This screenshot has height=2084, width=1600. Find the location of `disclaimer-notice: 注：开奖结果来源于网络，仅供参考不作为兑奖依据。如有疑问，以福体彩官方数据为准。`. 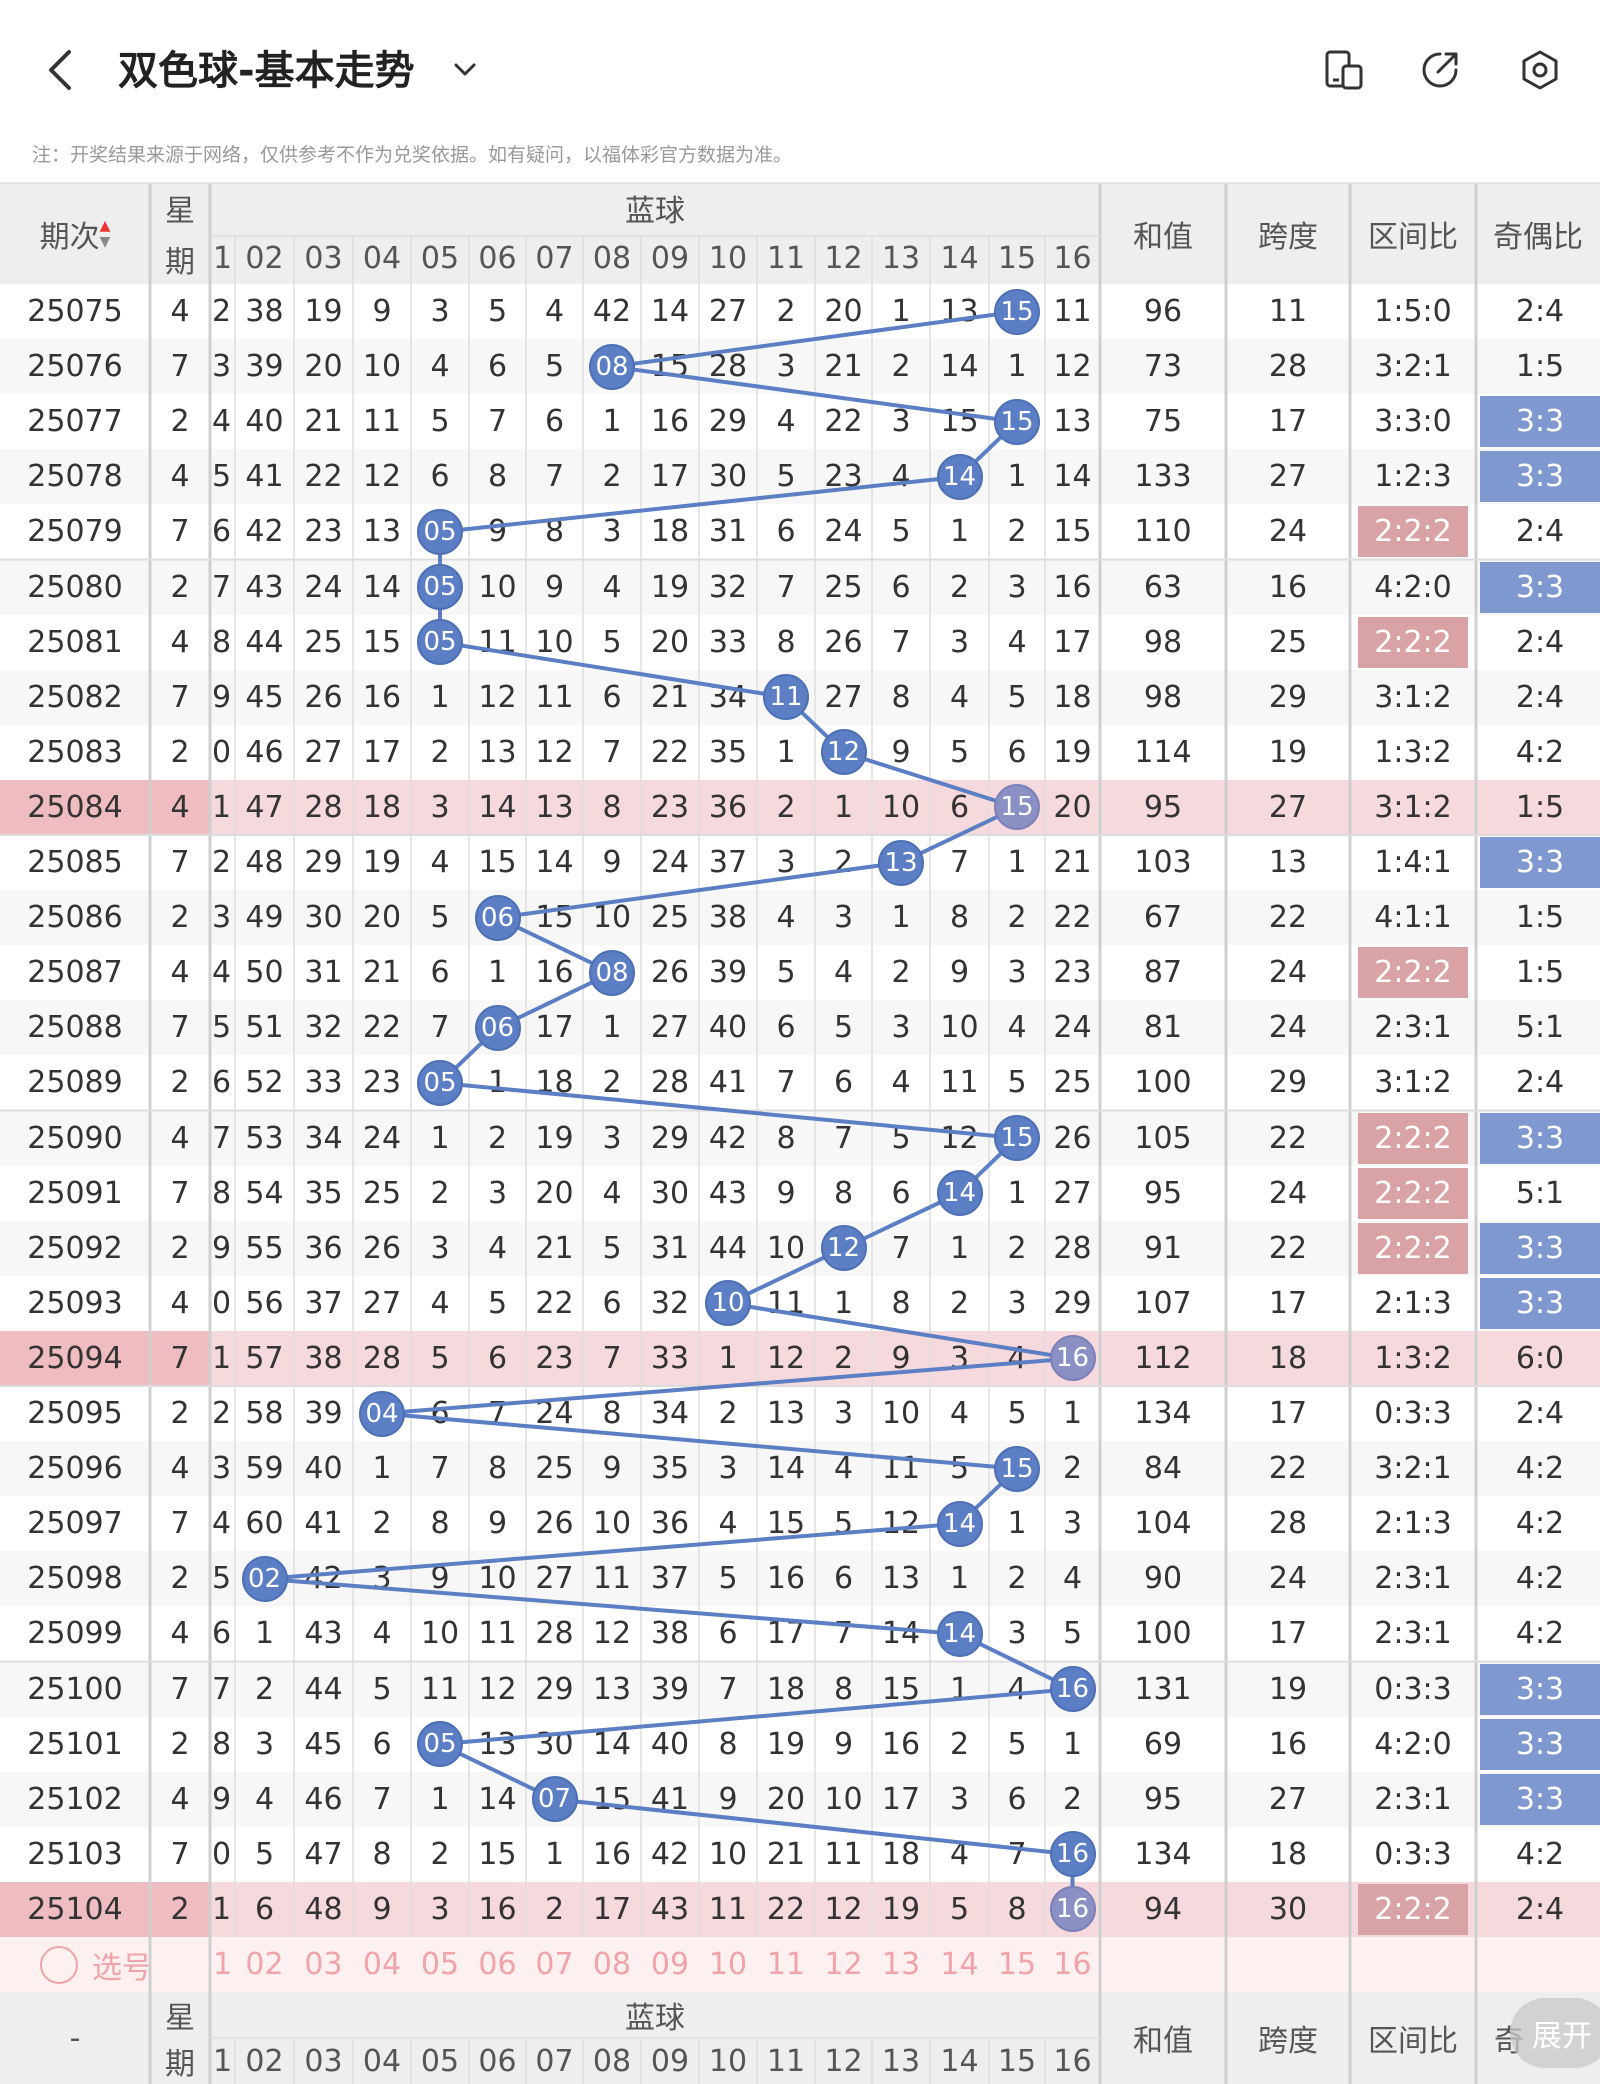

disclaimer-notice: 注：开奖结果来源于网络，仅供参考不作为兑奖依据。如有疑问，以福体彩官方数据为准。 is located at coordinates (412, 155).